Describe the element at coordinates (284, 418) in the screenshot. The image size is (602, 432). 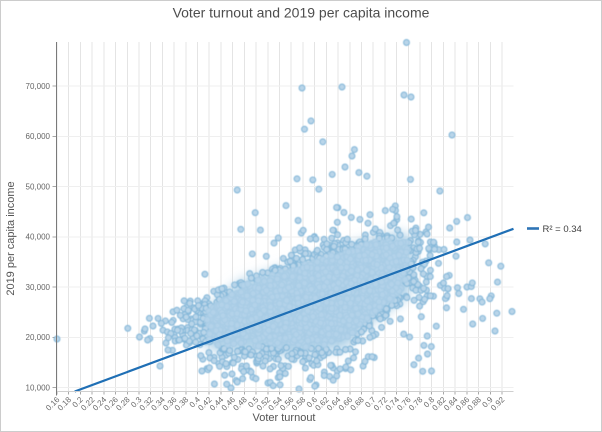
I see `svg-text: Voter turnout` at that location.